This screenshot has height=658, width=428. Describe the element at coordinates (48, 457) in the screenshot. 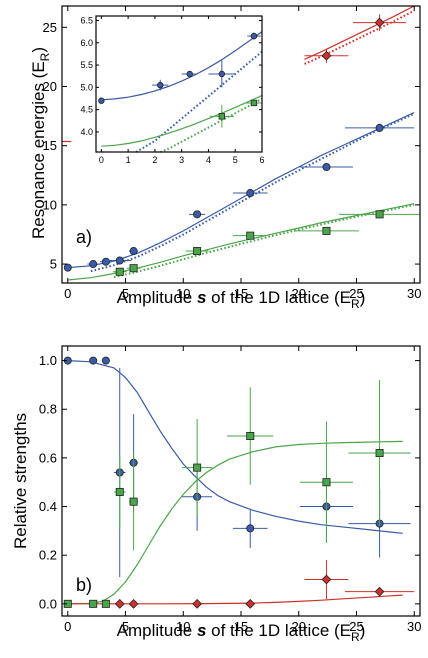

I see `panel-b-ytick-label: 0.6` at that location.